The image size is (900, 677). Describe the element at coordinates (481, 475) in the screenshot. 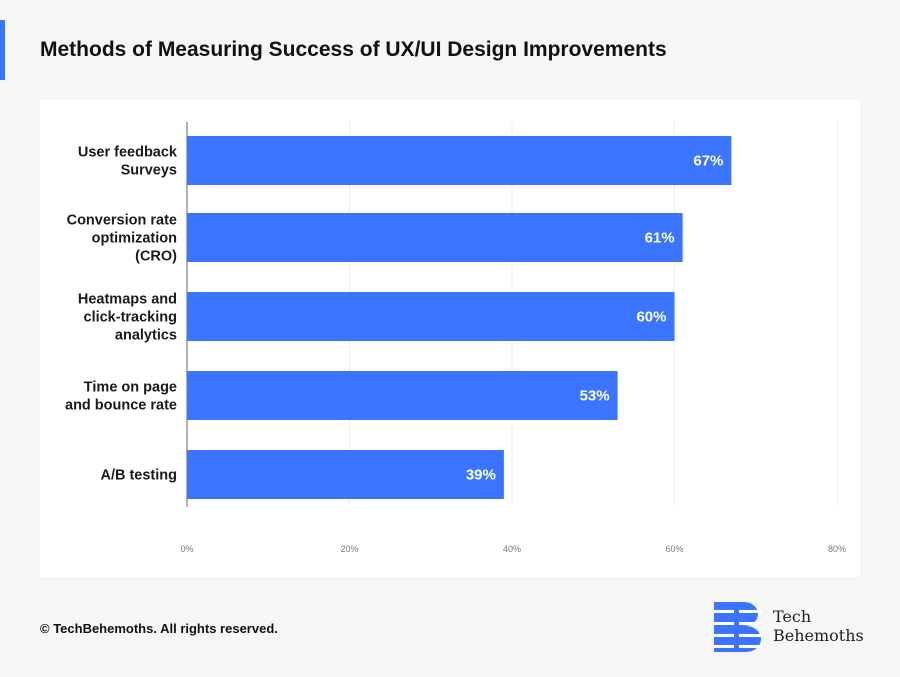

I see `data-label: 39%` at that location.